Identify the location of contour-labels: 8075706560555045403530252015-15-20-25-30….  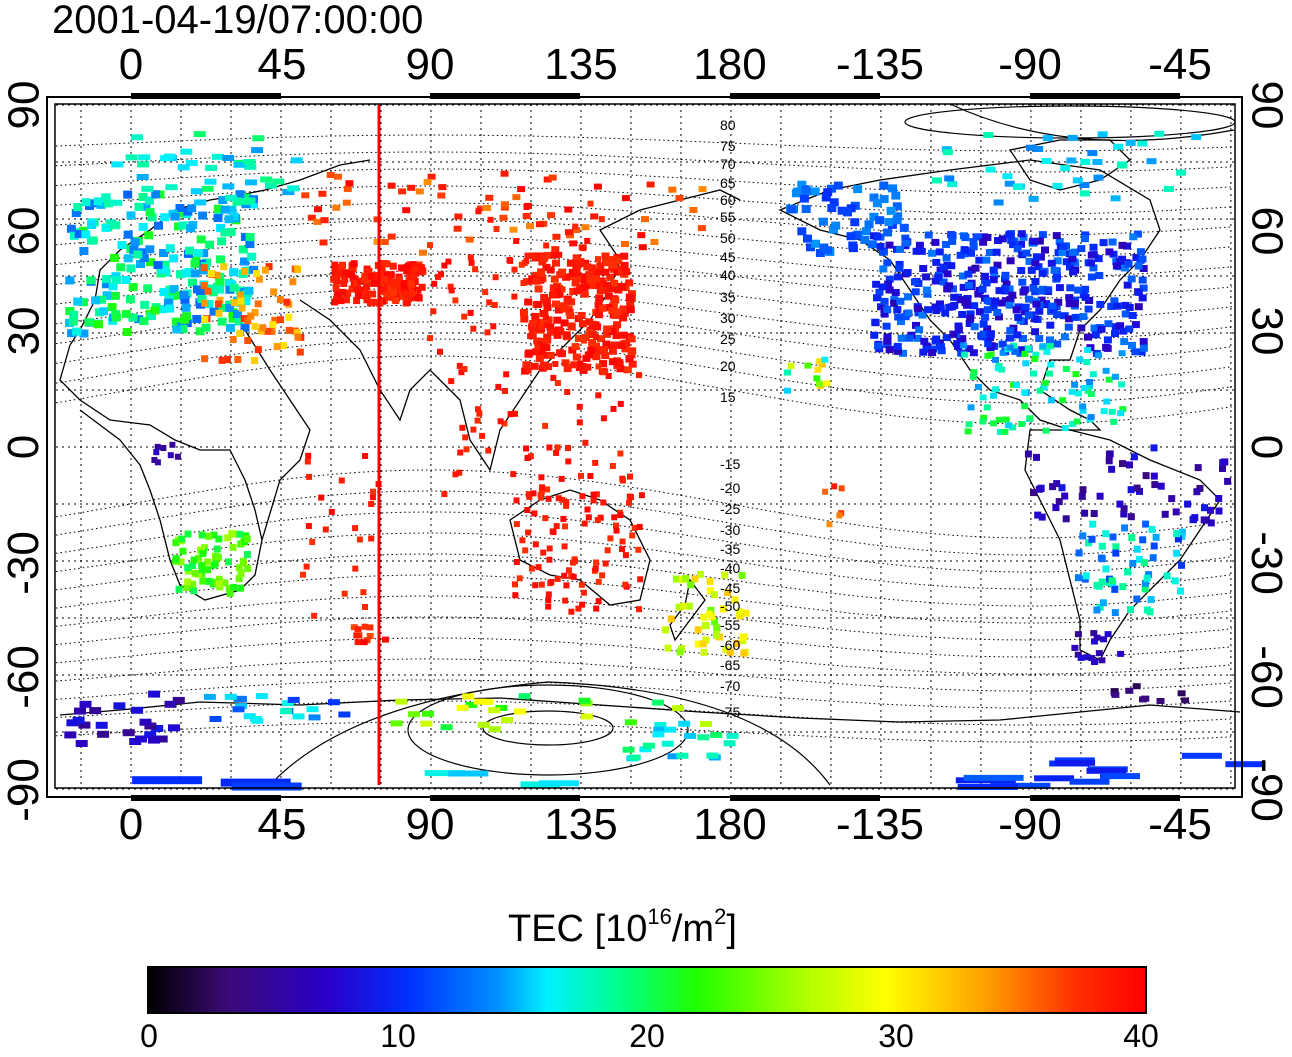
(730, 418).